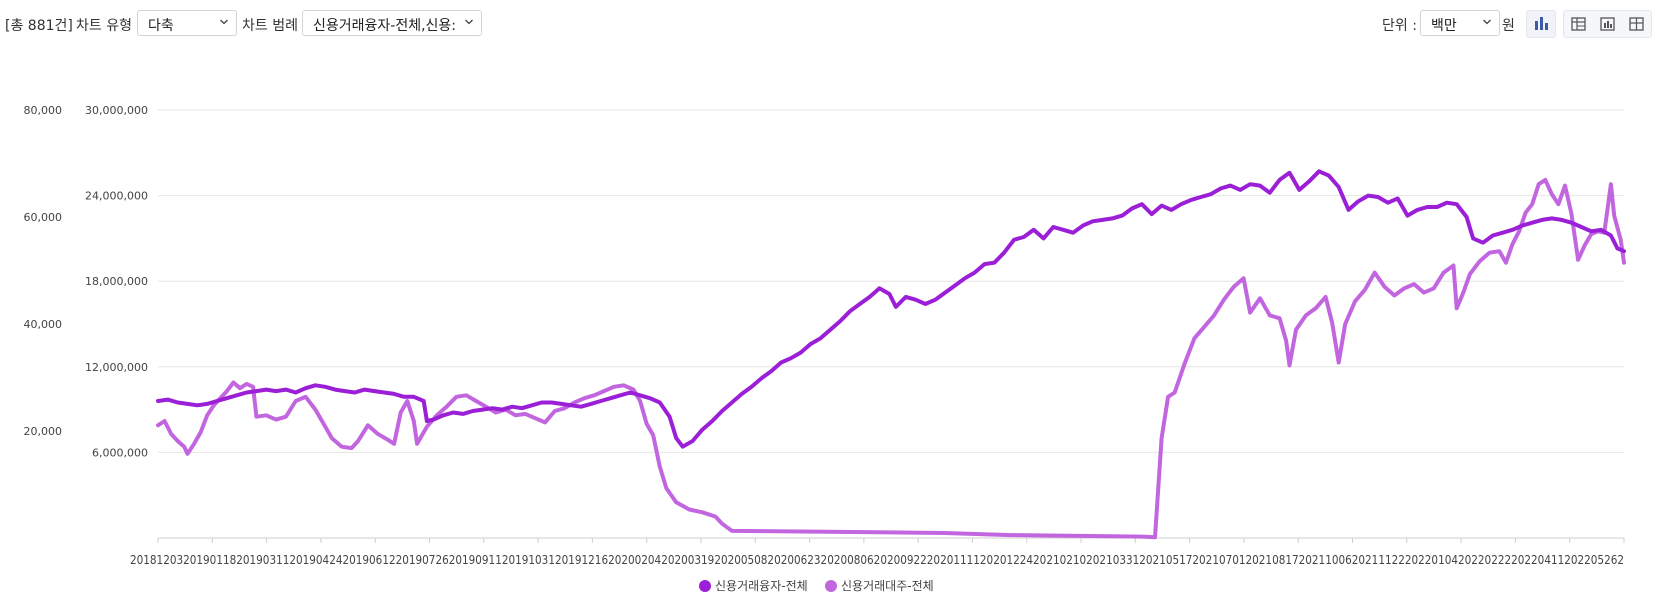 Image resolution: width=1670 pixels, height=608 pixels. What do you see at coordinates (187, 23) in the screenshot?
I see `chart-type-select: 다축` at bounding box center [187, 23].